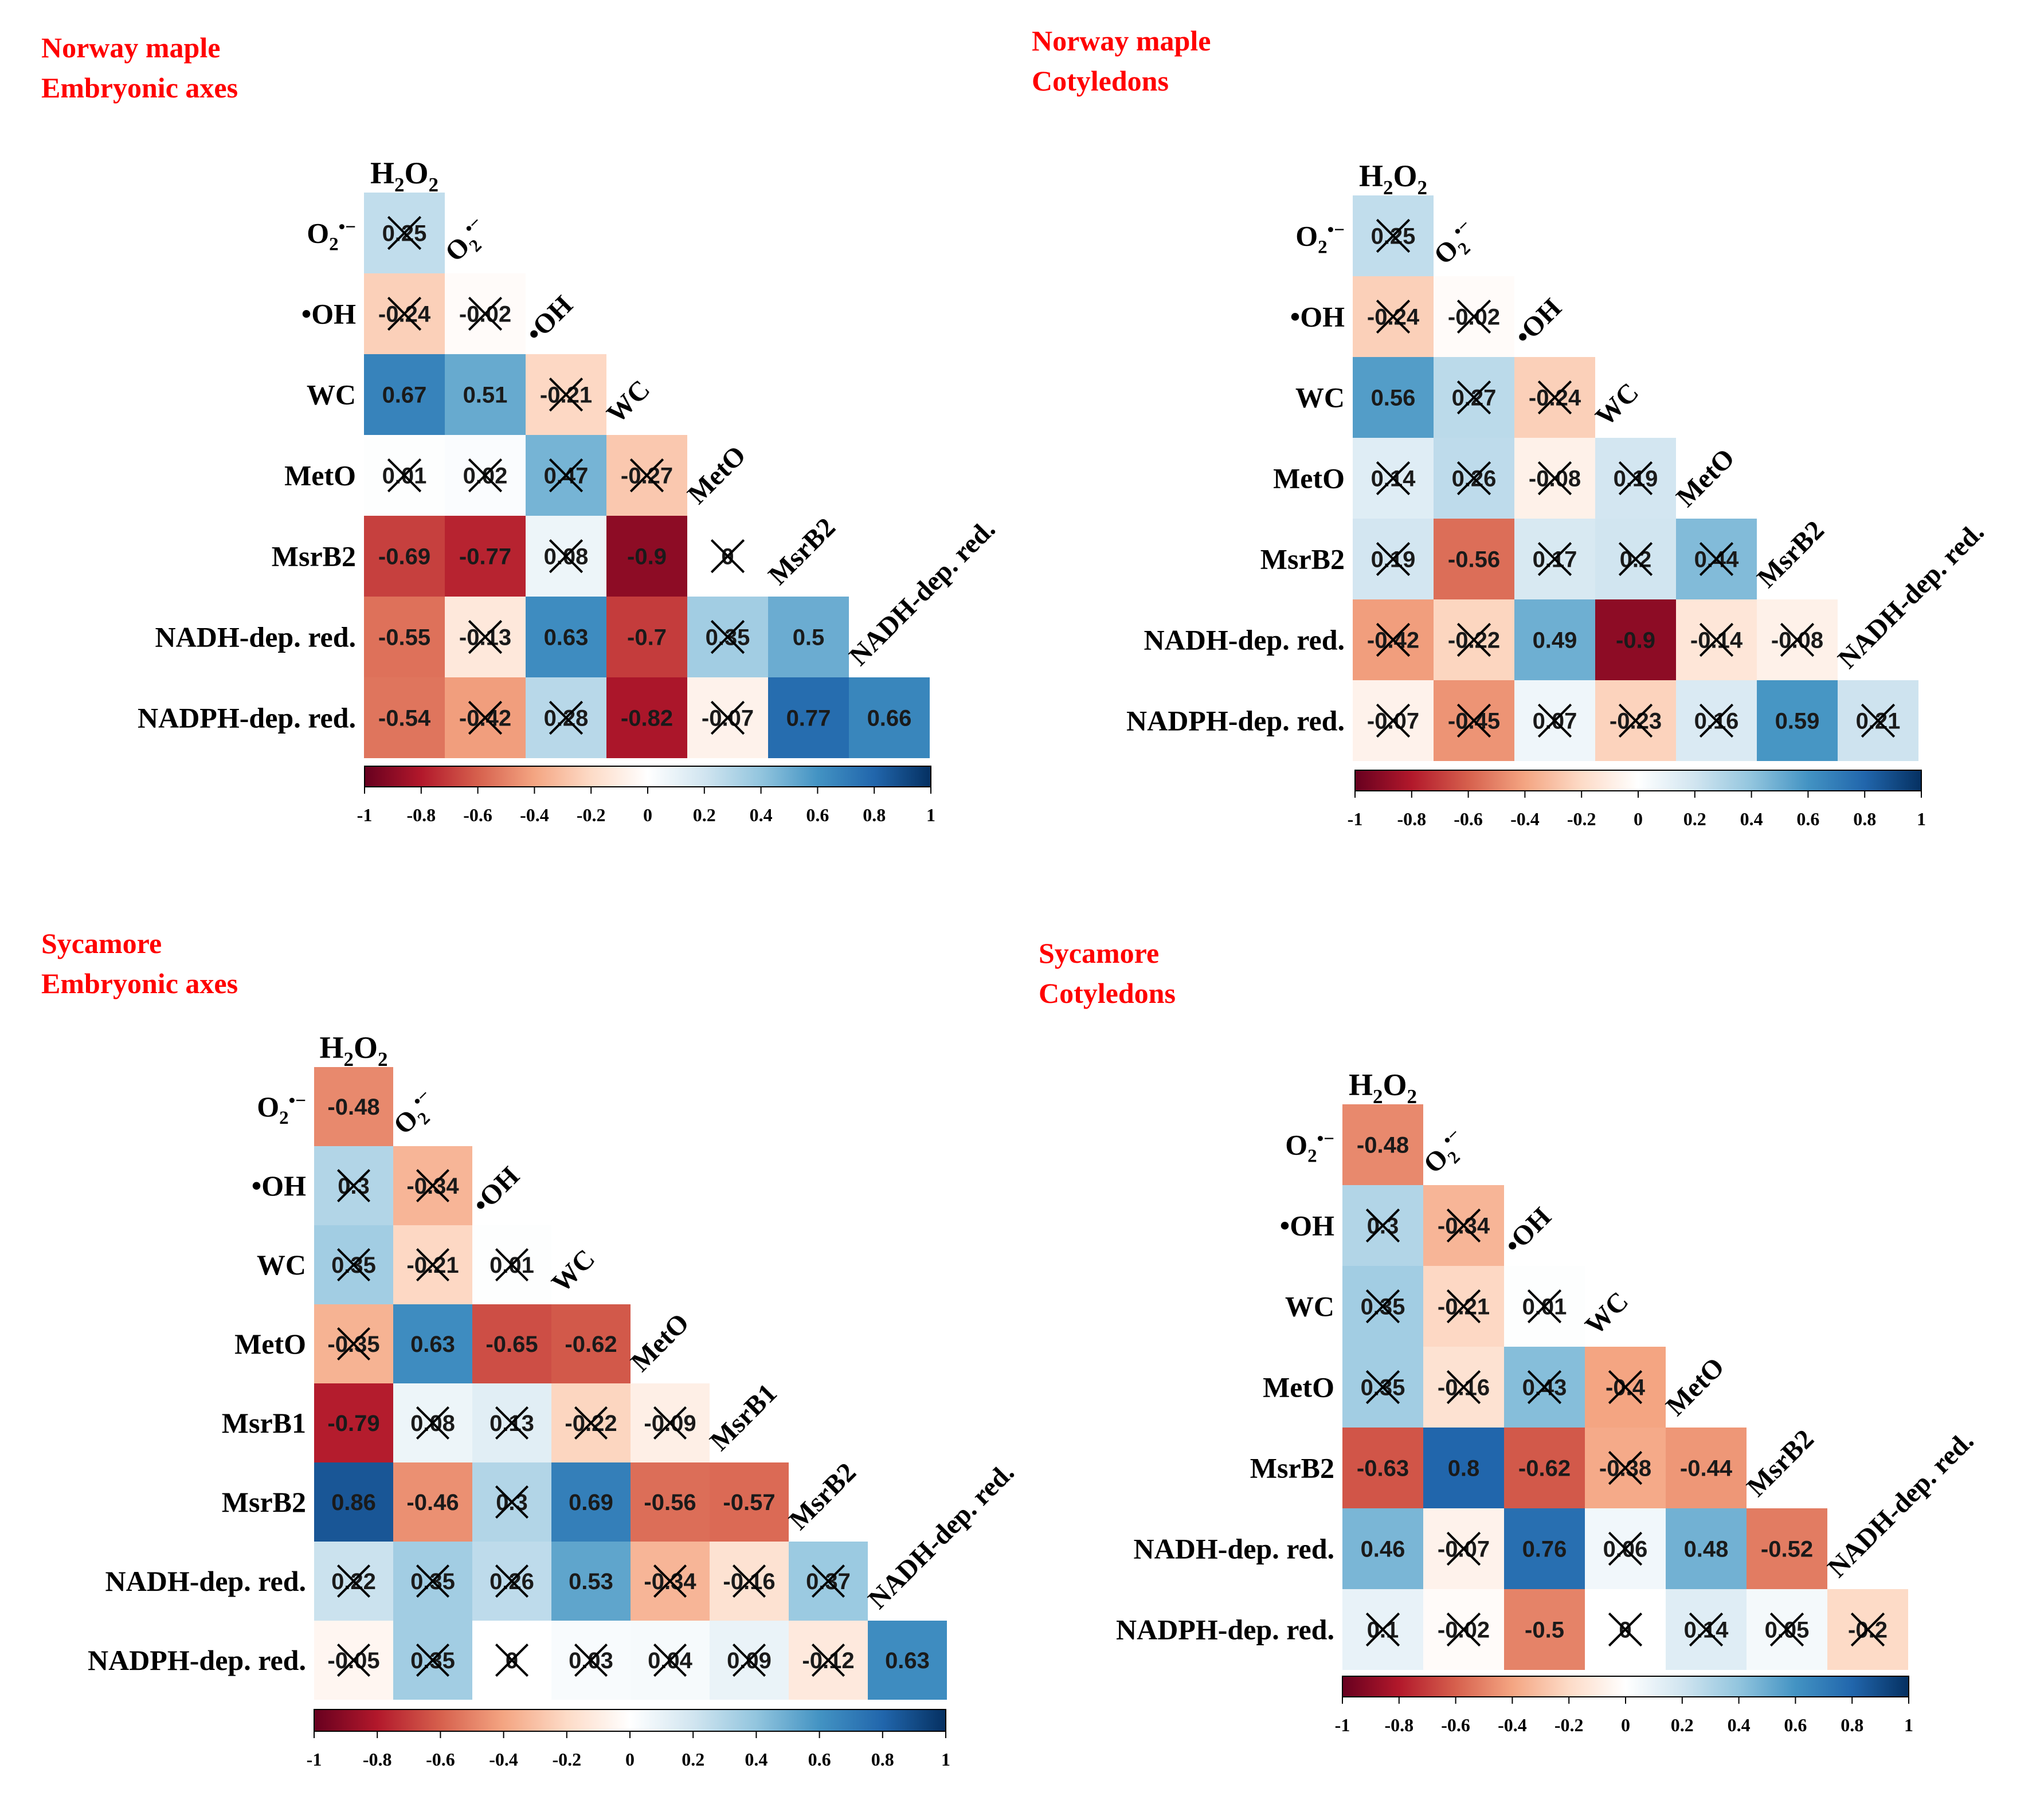 Image resolution: width=2044 pixels, height=1796 pixels. I want to click on cell-value-label: 0.48, so click(1706, 1550).